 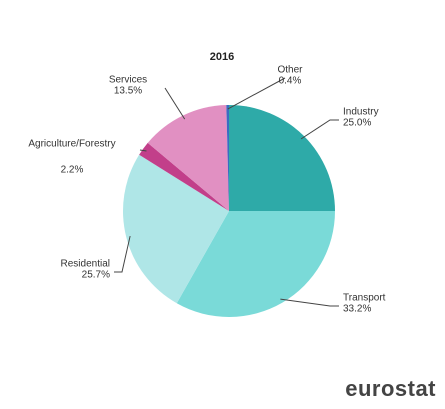 What do you see at coordinates (128, 91) in the screenshot?
I see `slice-value: 13.5%` at bounding box center [128, 91].